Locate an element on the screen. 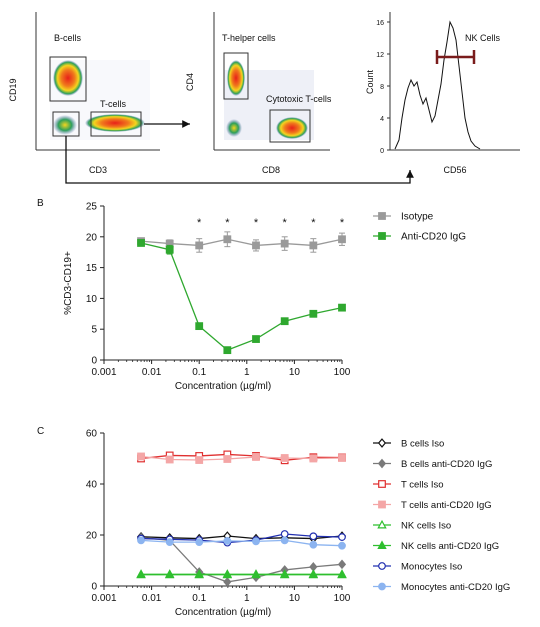 The width and height of the screenshot is (540, 627). legend-item: Monocytes Iso is located at coordinates (417, 567).